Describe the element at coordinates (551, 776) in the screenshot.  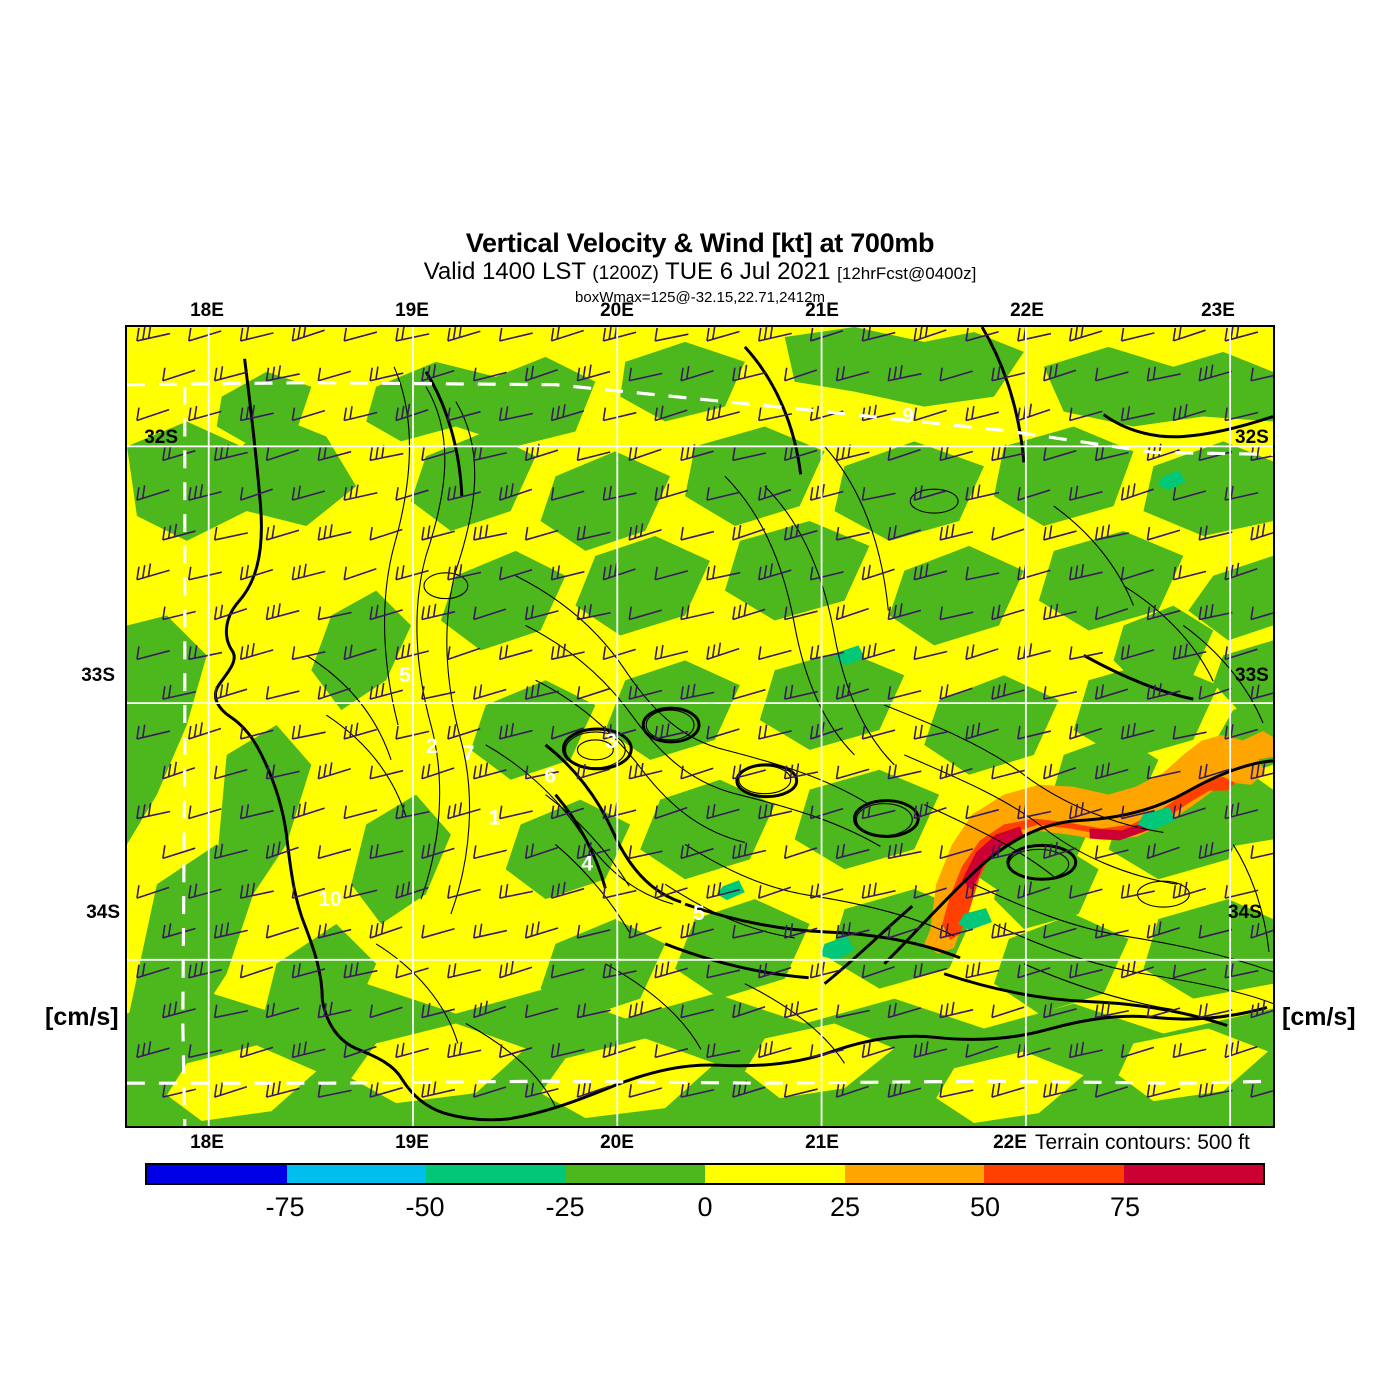
I see `marker-6: 6` at that location.